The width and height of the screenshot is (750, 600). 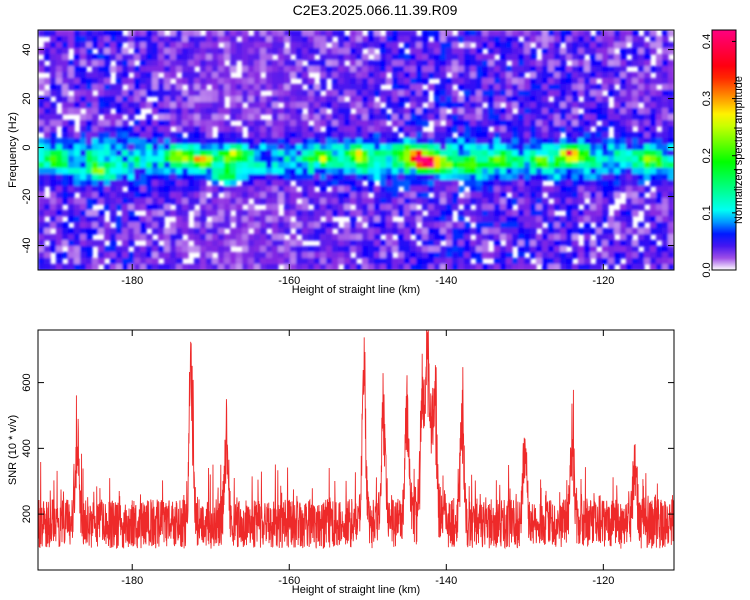 What do you see at coordinates (375, 10) in the screenshot?
I see `figure-title: C2E3.2025.066.11.39.R09` at bounding box center [375, 10].